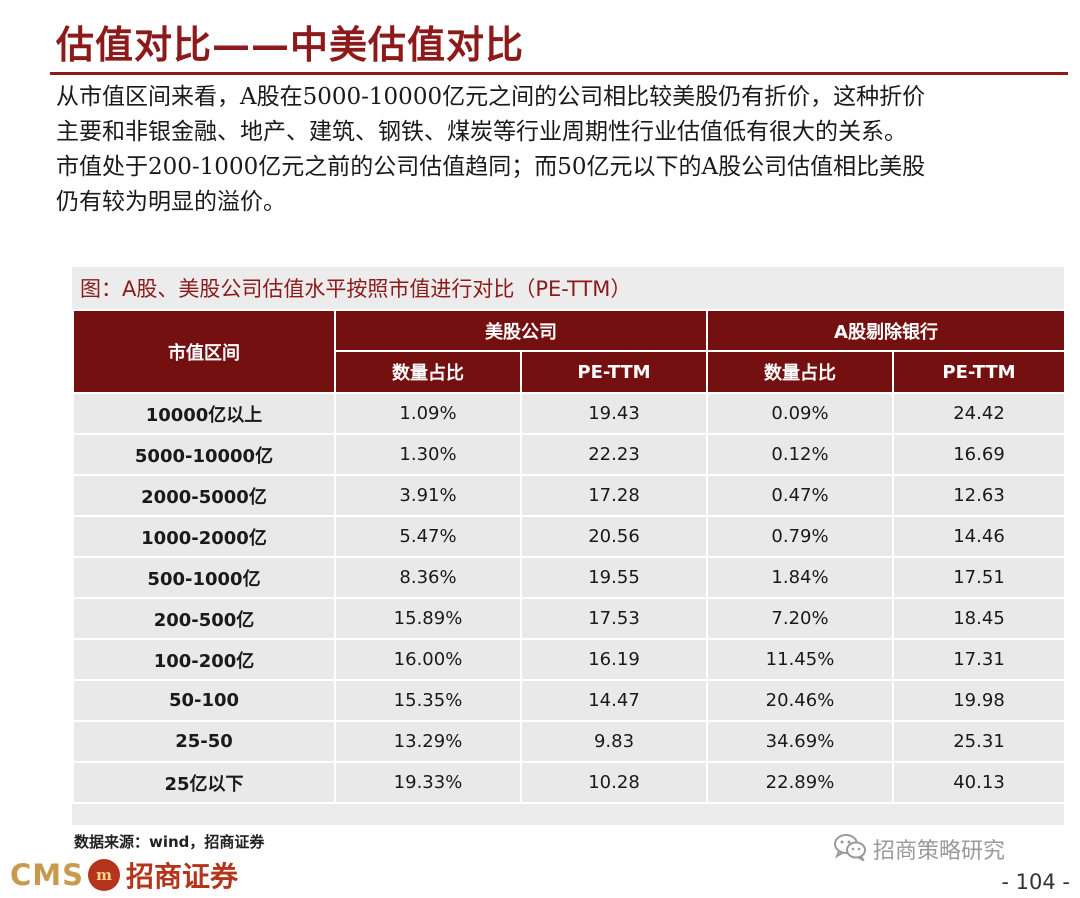 The width and height of the screenshot is (1080, 898). I want to click on title-divider, so click(559, 73).